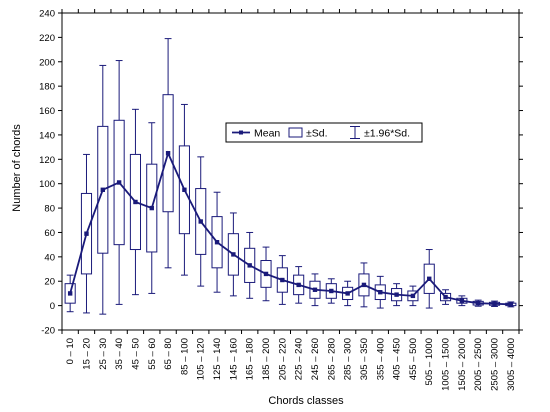 This screenshot has height=412, width=550. I want to click on x-tick-label: 105 – 120, so click(201, 359).